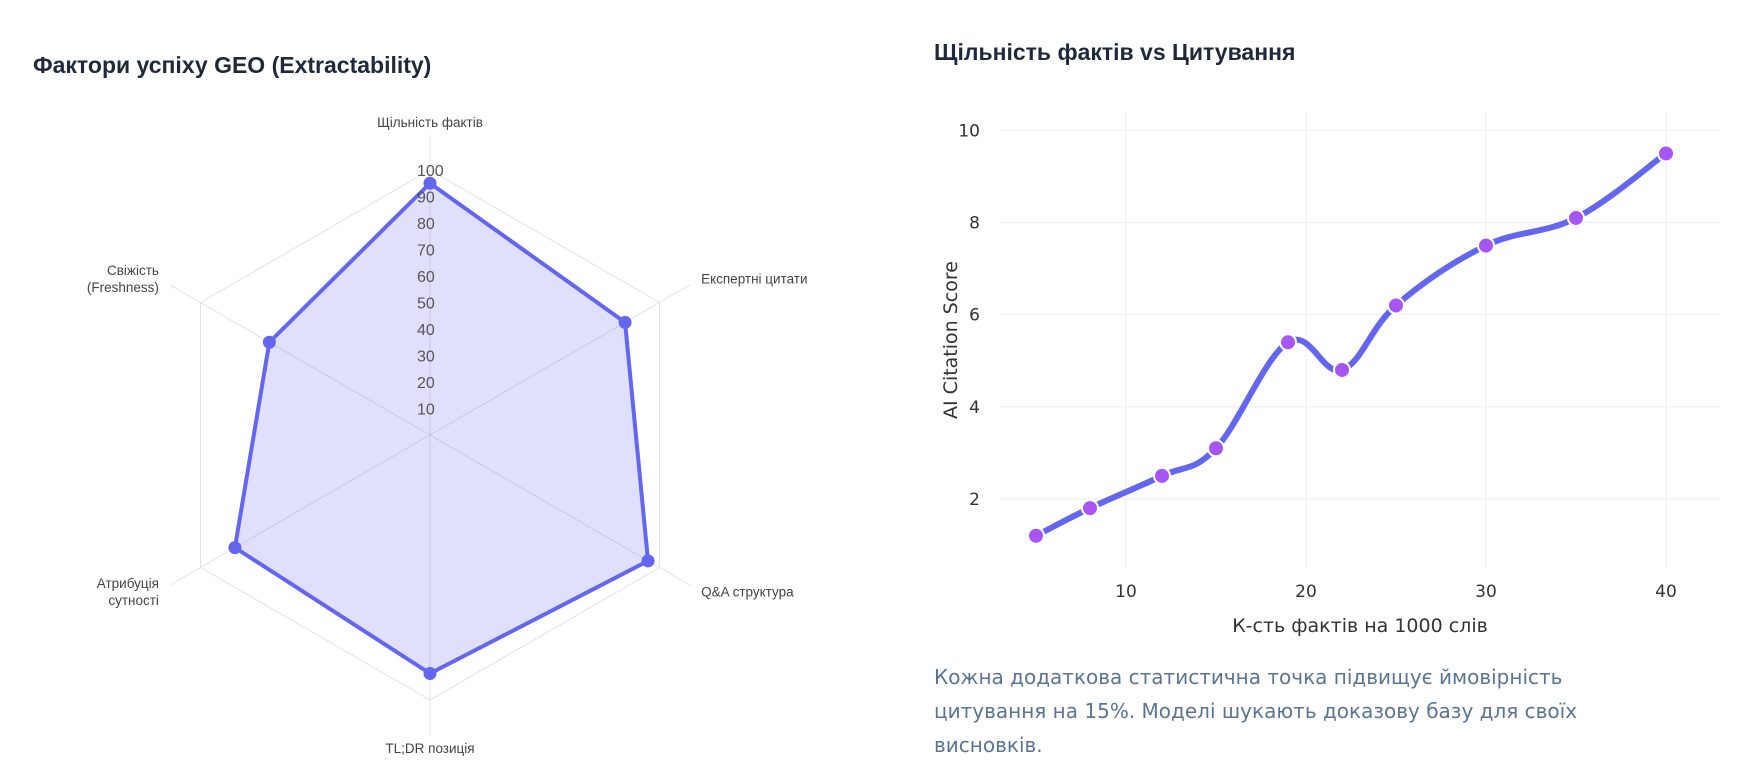 The width and height of the screenshot is (1755, 776). Describe the element at coordinates (1126, 592) in the screenshot. I see `x-tick-label: 10` at that location.